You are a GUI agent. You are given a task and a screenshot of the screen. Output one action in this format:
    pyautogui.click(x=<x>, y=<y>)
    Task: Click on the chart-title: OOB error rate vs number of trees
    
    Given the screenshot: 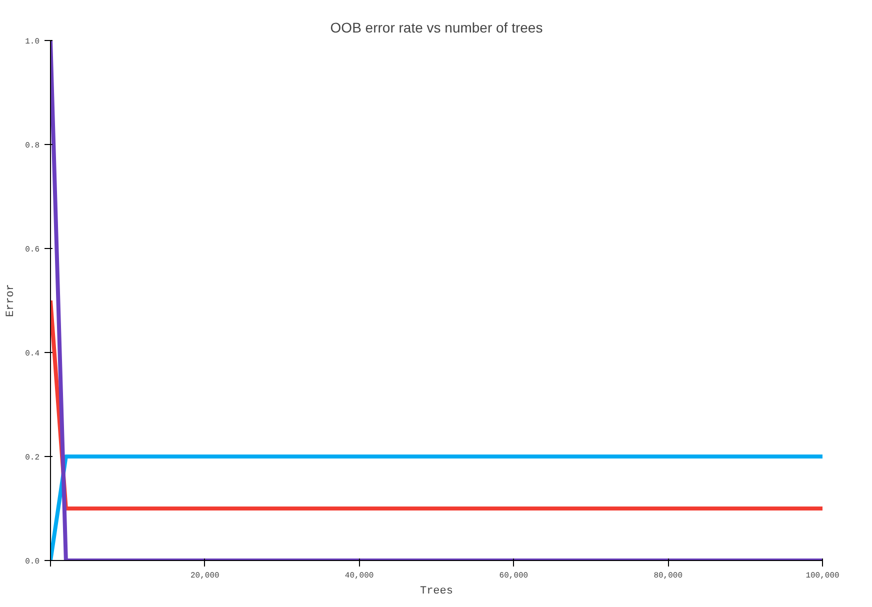 What is the action you would take?
    pyautogui.click(x=436, y=28)
    